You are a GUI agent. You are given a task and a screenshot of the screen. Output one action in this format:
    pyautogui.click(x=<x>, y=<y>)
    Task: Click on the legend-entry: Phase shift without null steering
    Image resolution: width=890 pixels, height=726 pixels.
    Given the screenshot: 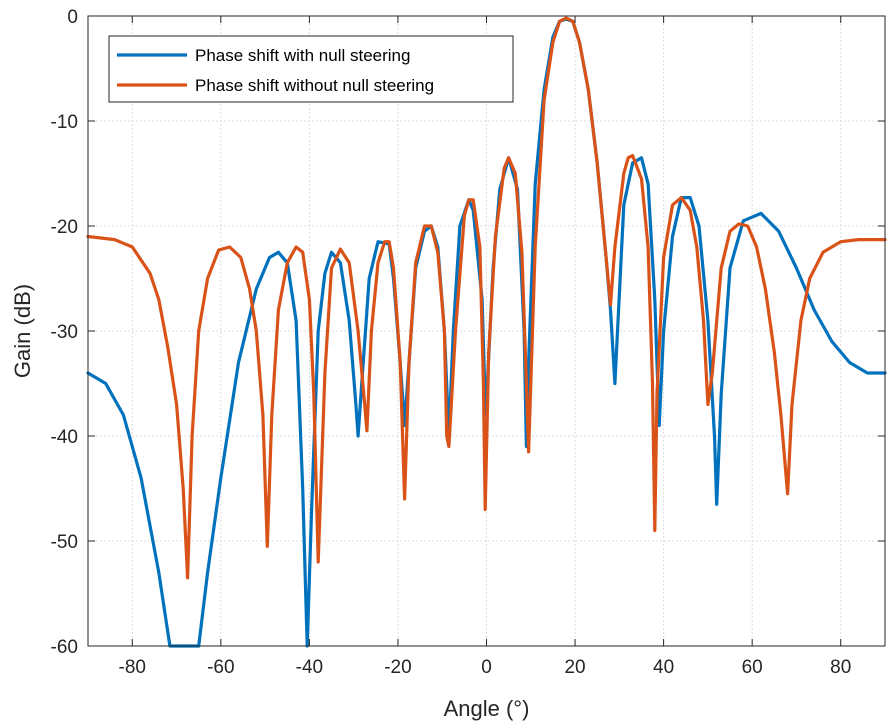 What is the action you would take?
    pyautogui.click(x=314, y=85)
    